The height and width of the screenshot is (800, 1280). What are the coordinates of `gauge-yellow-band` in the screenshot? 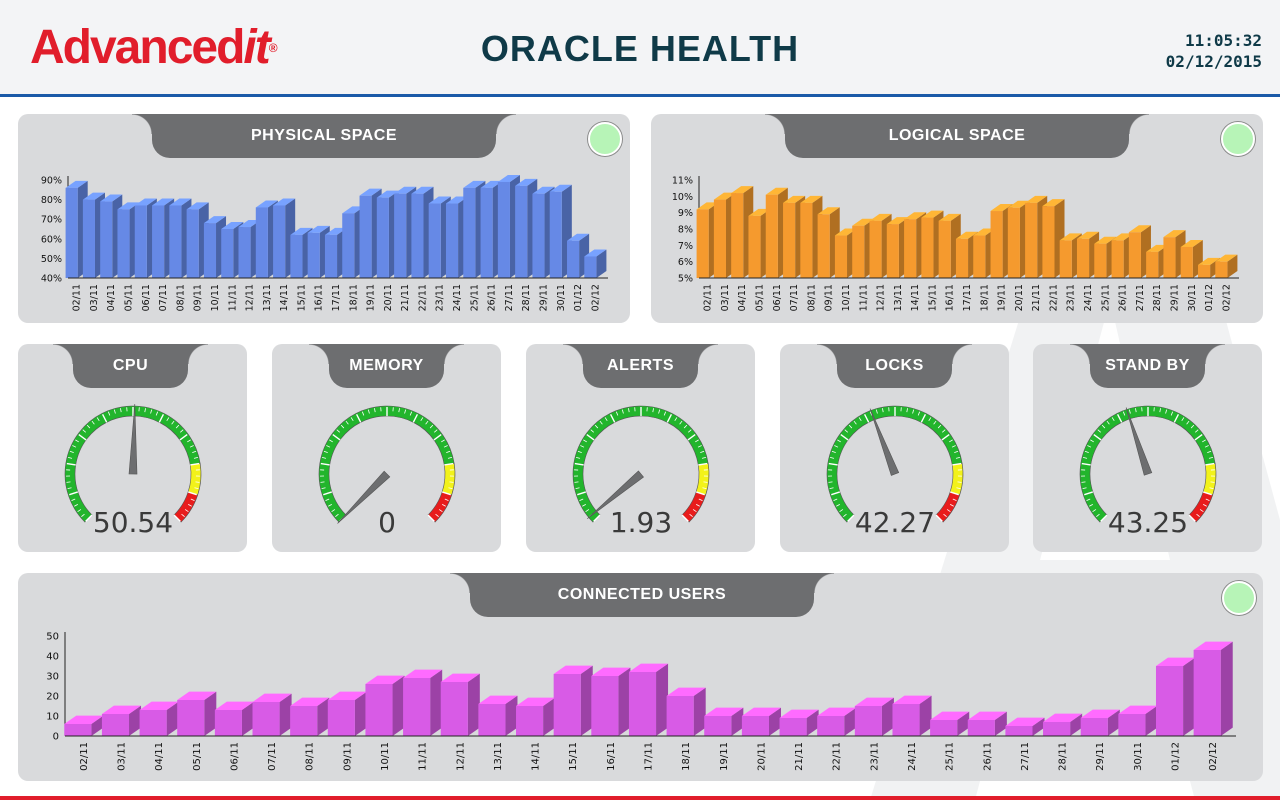 It's located at (702, 479).